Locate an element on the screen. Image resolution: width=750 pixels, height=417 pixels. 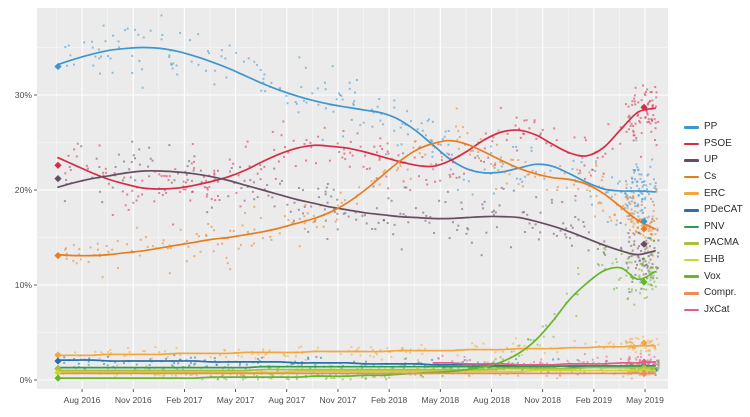
legend-item-pdecat: PDeCAT is located at coordinates (716, 210).